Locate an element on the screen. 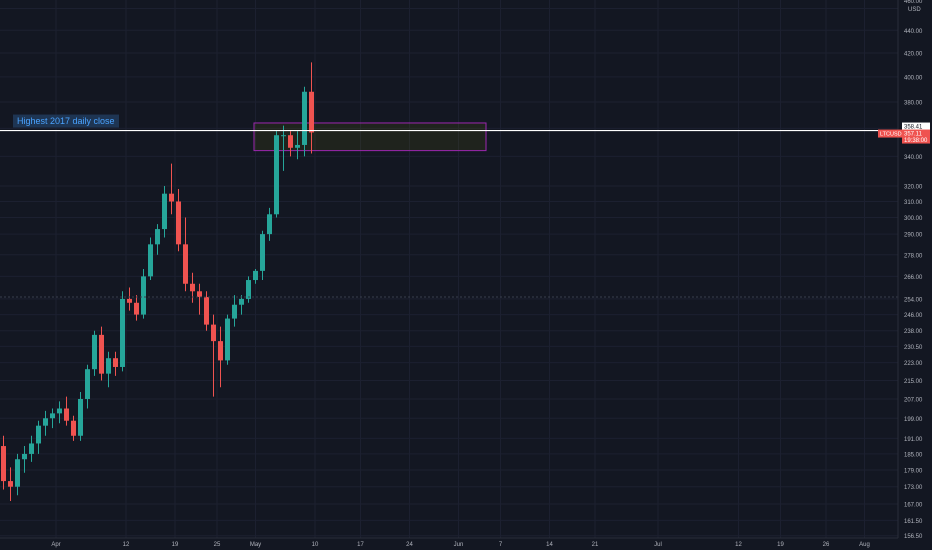 The height and width of the screenshot is (550, 932). line-price-badge is located at coordinates (916, 126).